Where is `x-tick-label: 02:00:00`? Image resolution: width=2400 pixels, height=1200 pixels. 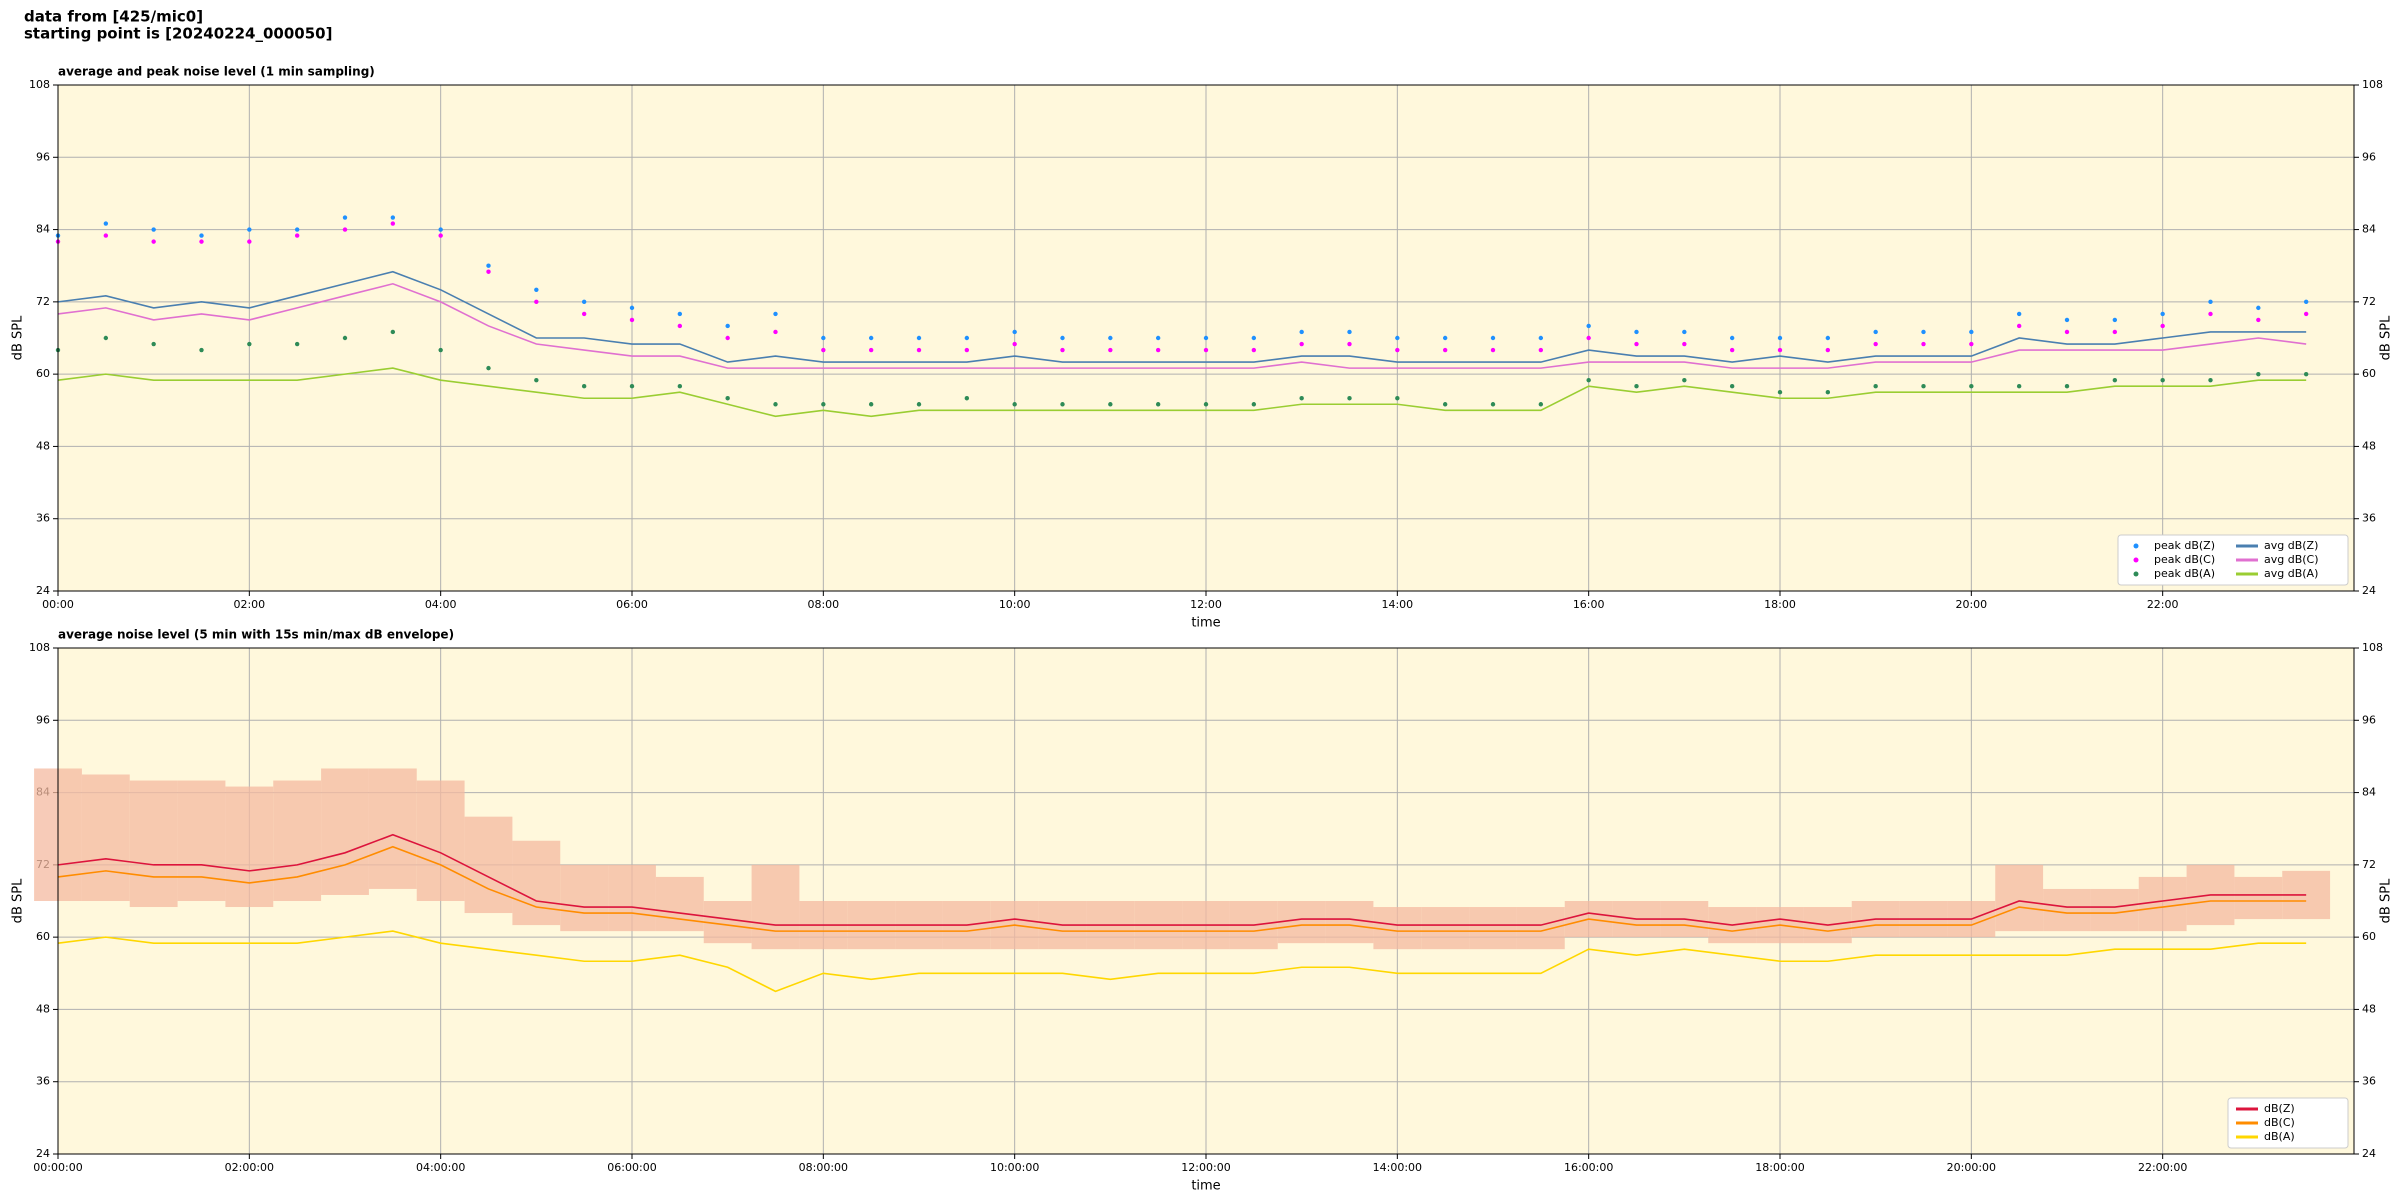 x-tick-label: 02:00:00 is located at coordinates (249, 1167).